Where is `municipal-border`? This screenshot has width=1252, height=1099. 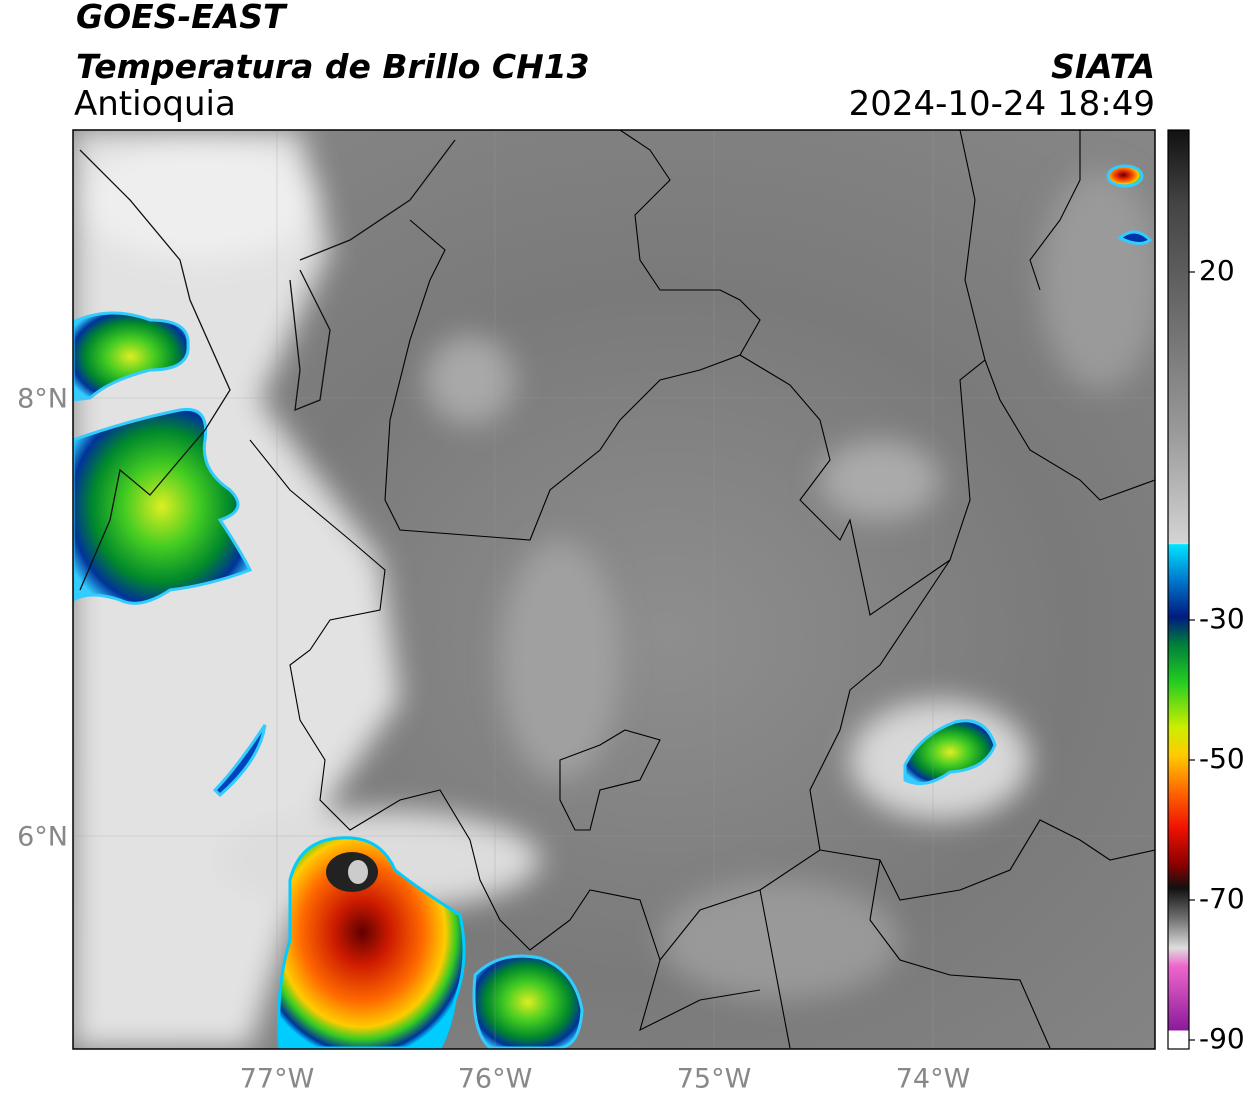
municipal-border is located at coordinates (610, 780).